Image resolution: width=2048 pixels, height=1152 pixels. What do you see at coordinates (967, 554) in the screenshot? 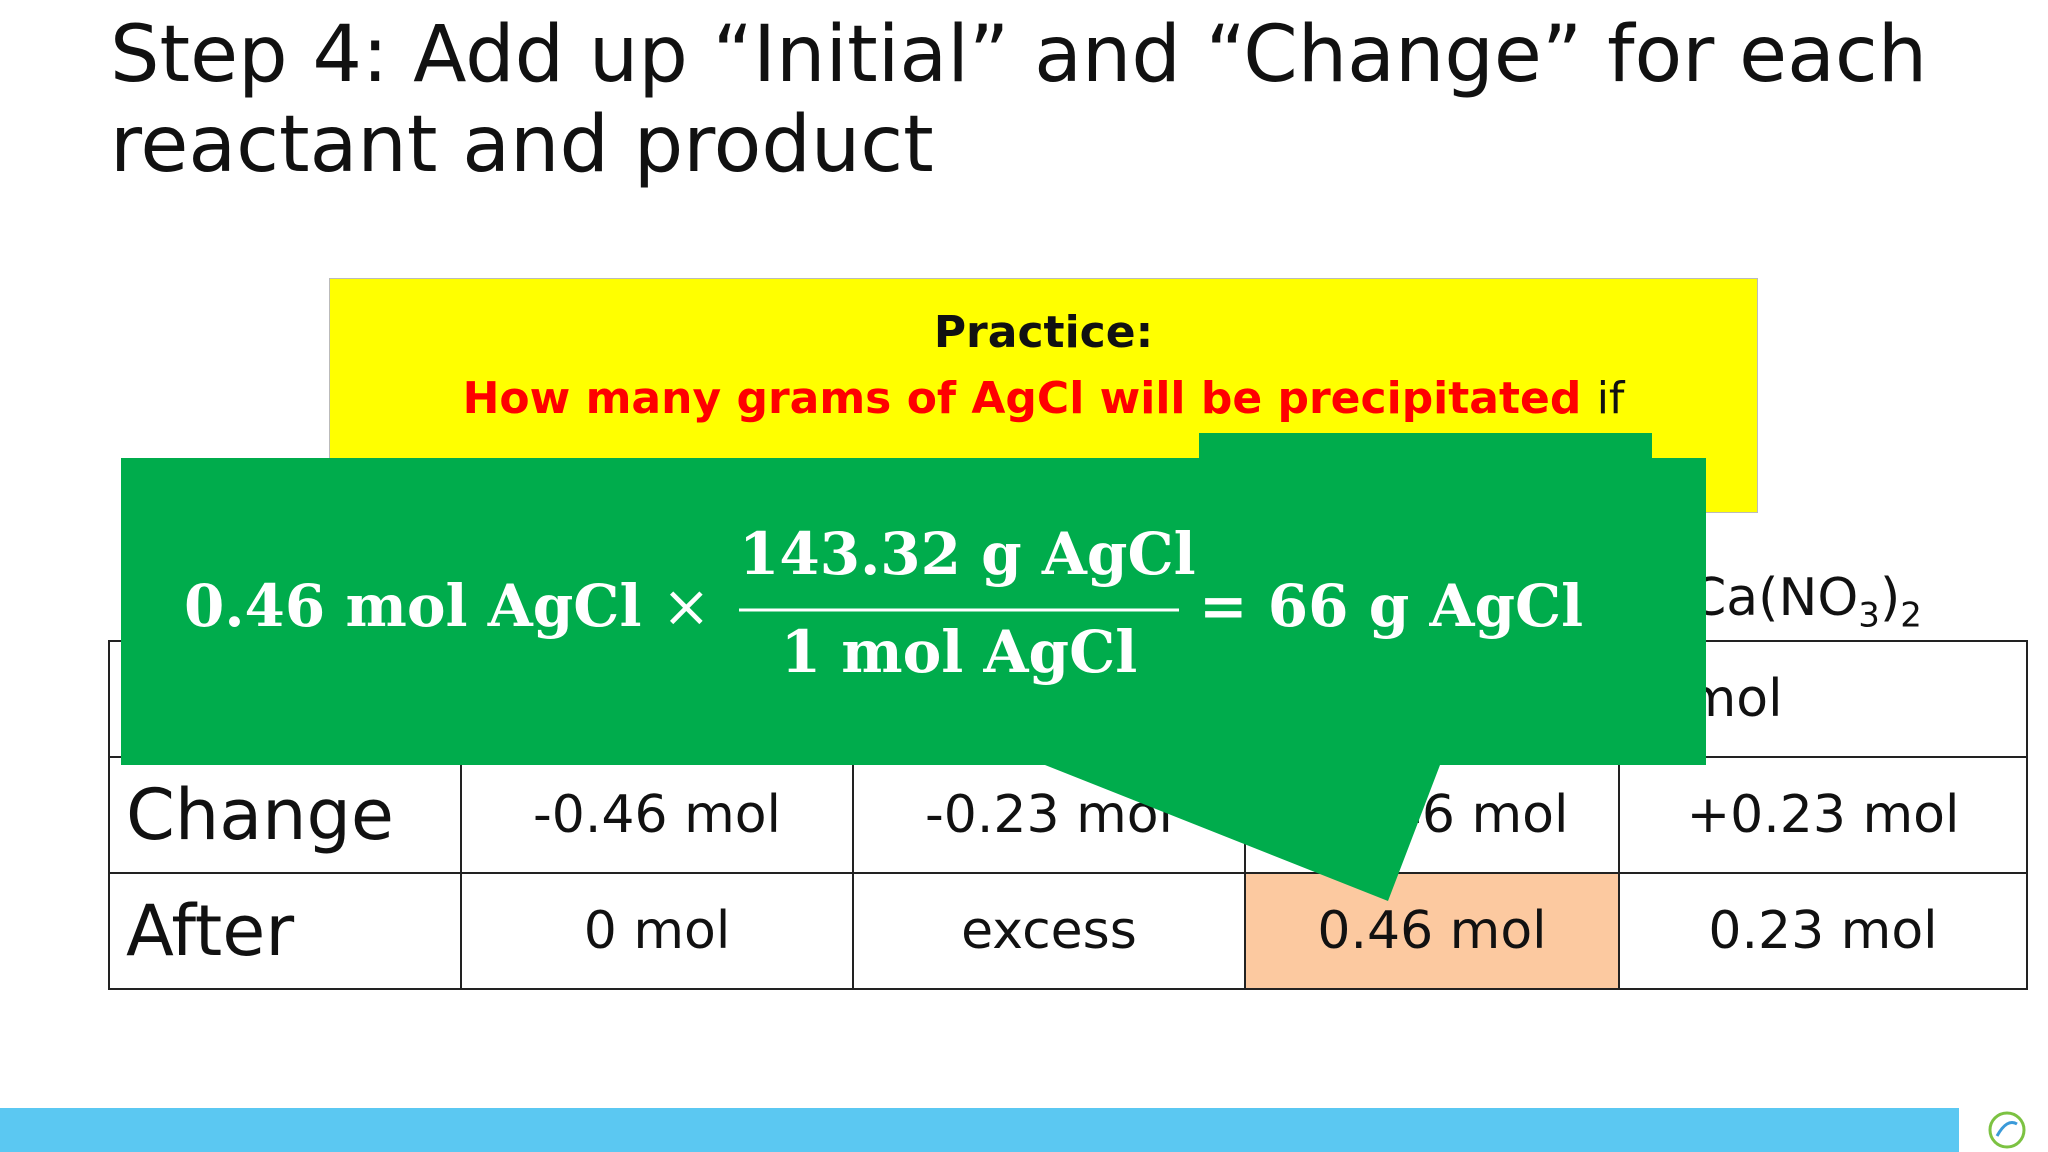
I see `eq-numerator: 143.32 g AgCl` at bounding box center [967, 554].